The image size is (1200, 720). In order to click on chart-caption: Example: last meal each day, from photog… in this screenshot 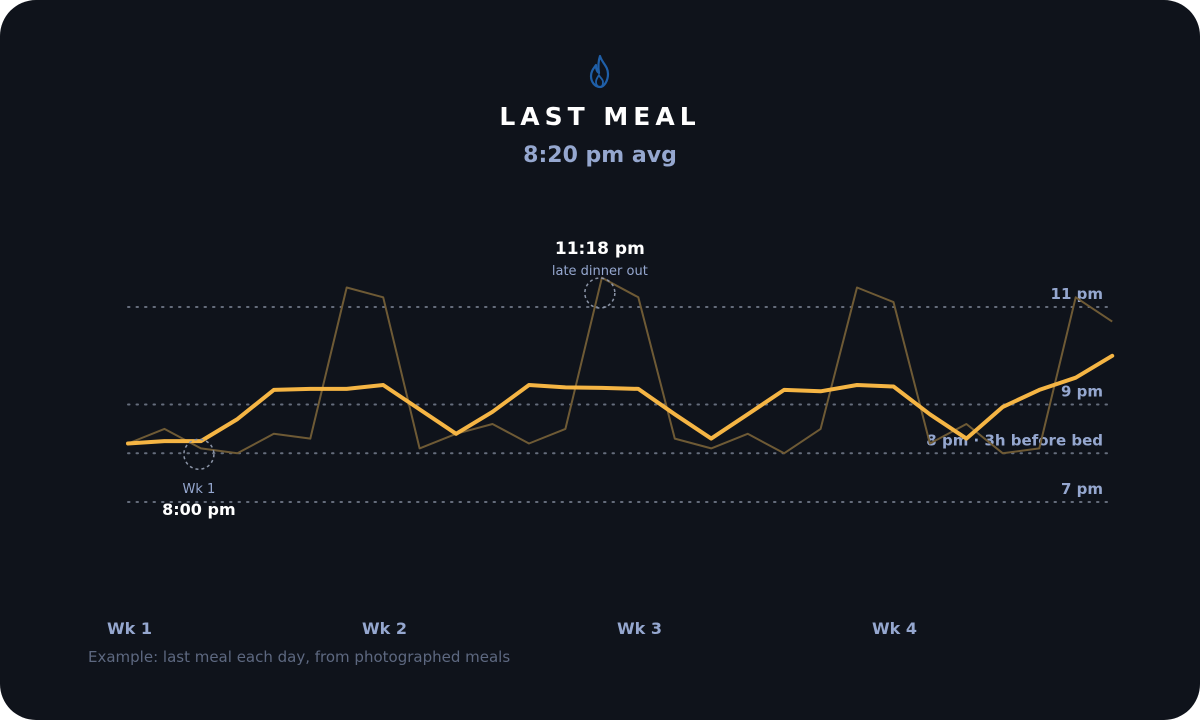, I will do `click(299, 657)`.